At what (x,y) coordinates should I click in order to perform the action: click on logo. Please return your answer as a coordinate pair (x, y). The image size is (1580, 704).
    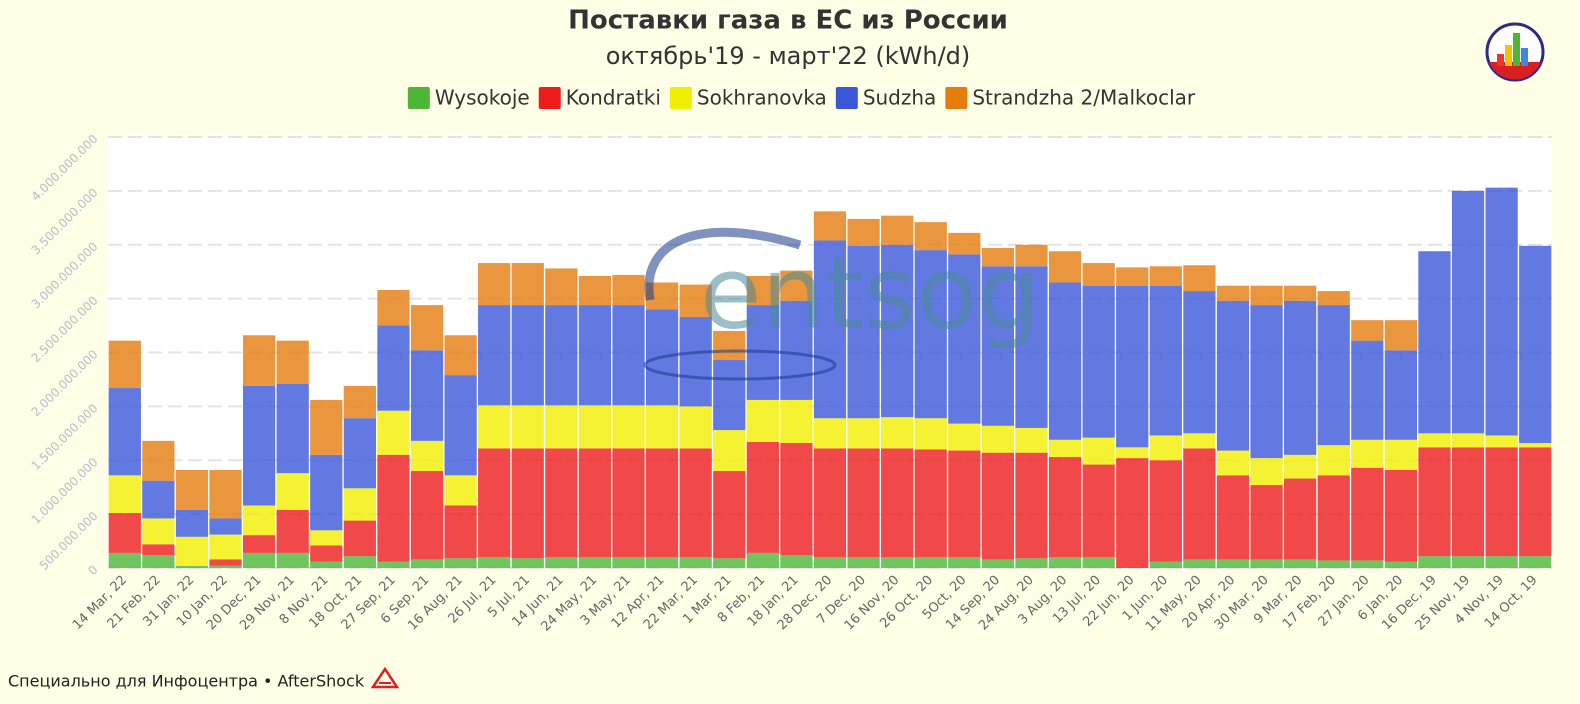
    Looking at the image, I should click on (1515, 52).